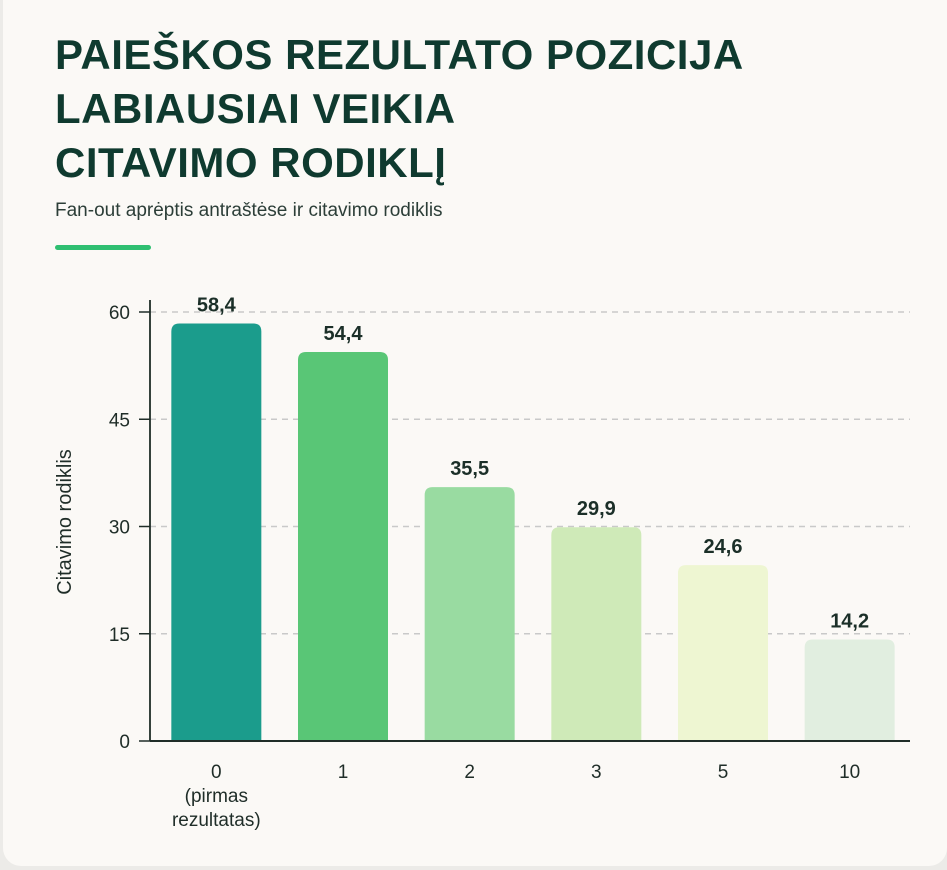 This screenshot has height=870, width=947. I want to click on y-tick-label: 0, so click(124, 742).